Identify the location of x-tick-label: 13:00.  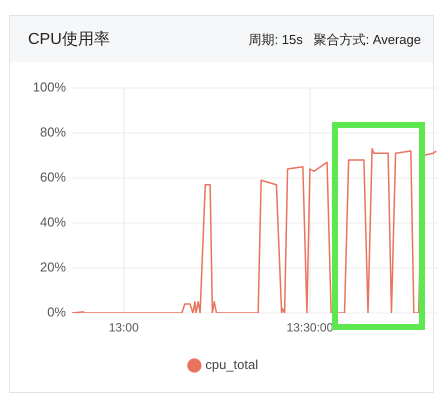
(124, 327).